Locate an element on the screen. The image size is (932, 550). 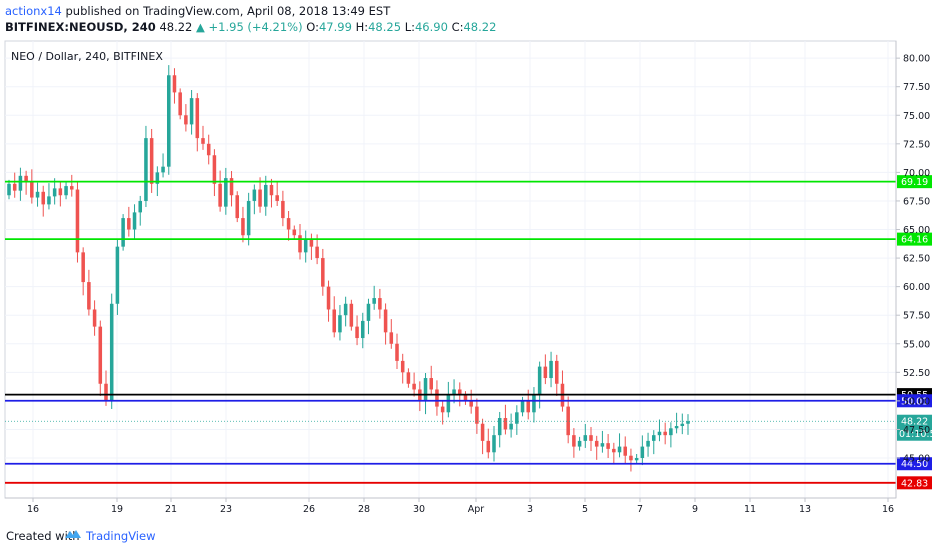
level-tag-label: 69.19 is located at coordinates (914, 182).